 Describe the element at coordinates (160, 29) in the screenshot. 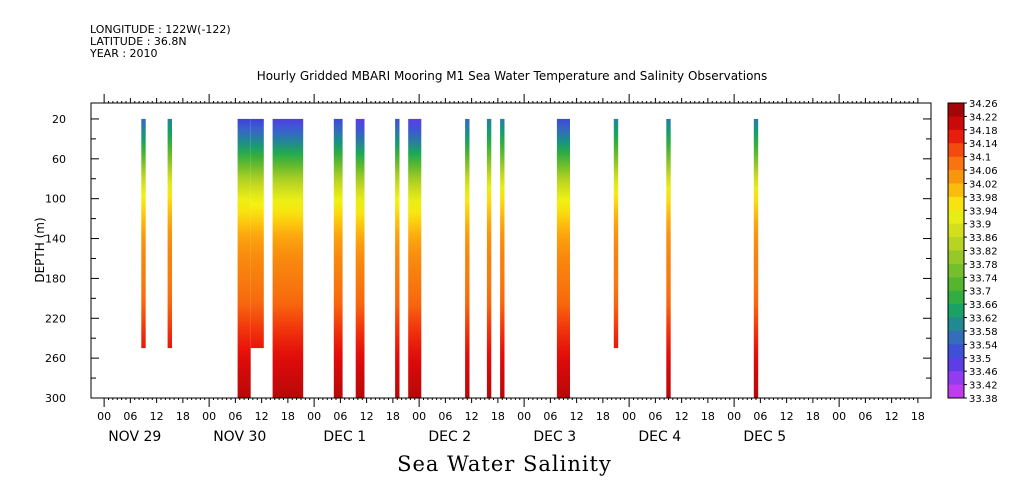

I see `longitude-label: LONGITUDE : 122W(-122)` at that location.